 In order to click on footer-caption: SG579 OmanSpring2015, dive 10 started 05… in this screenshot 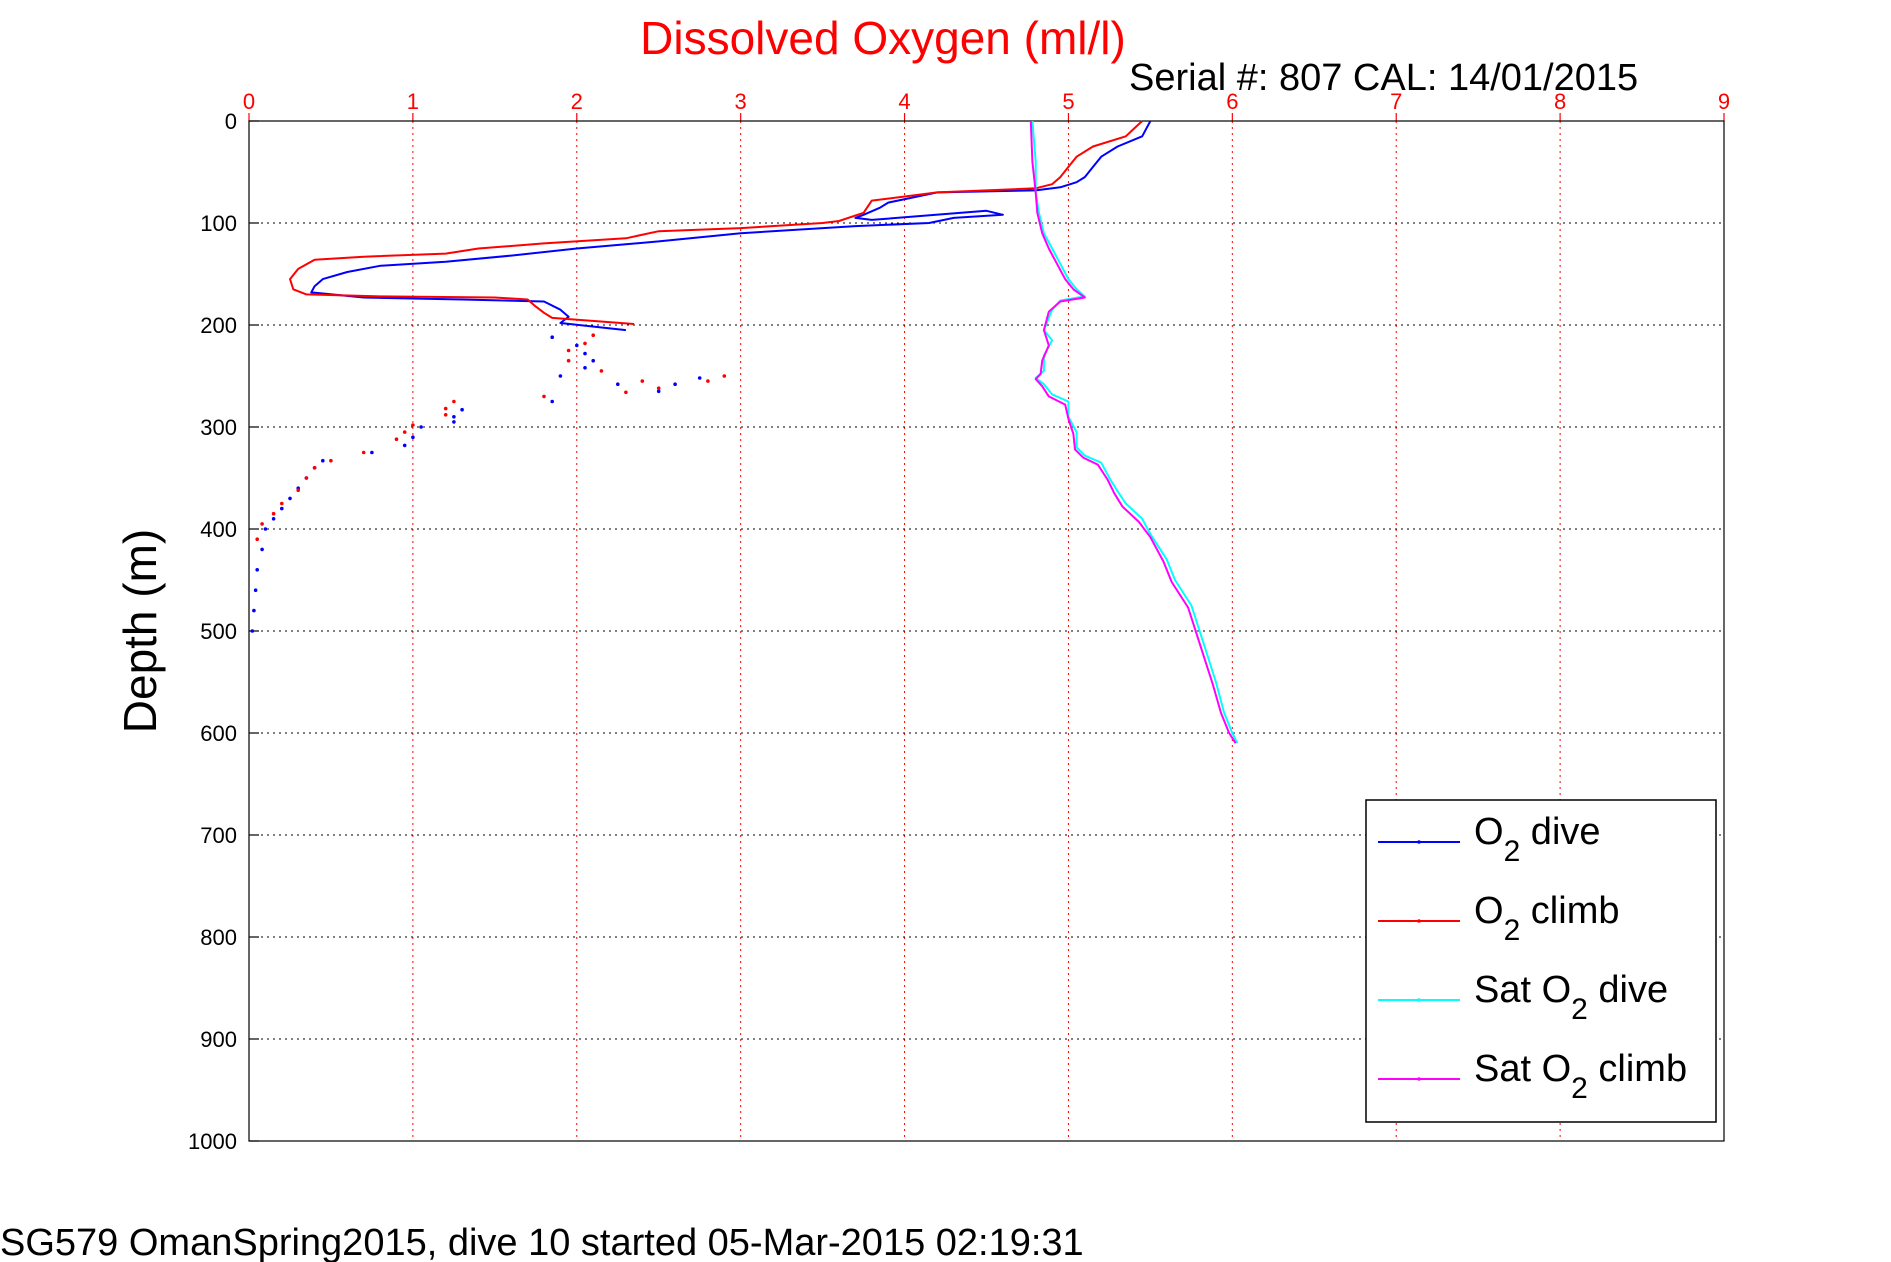, I will do `click(542, 1242)`.